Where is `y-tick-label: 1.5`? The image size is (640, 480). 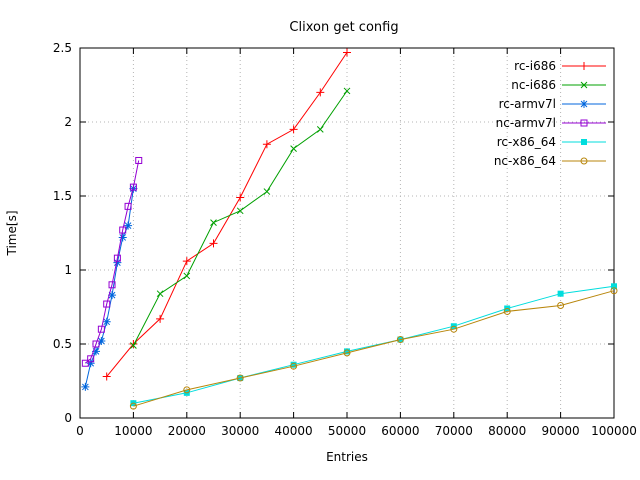
y-tick-label: 1.5 is located at coordinates (62, 196).